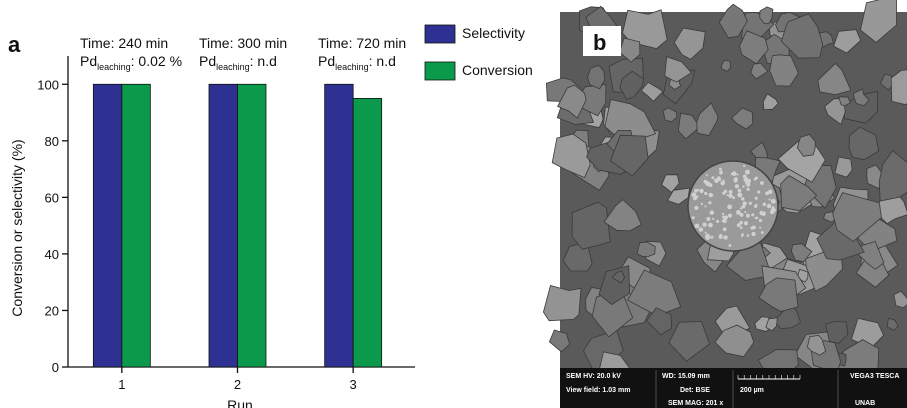  I want to click on annotation-leaching: Pdleaching: n.d, so click(357, 62).